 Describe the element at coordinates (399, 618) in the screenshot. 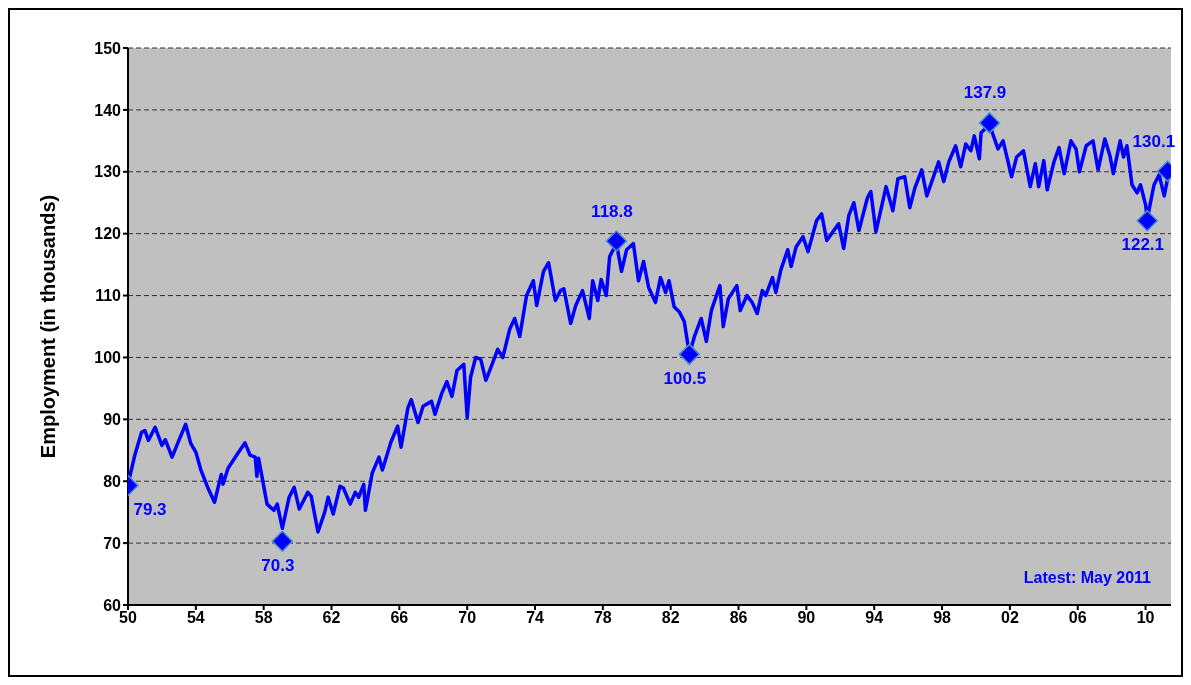

I see `x-tick-label: 66` at that location.